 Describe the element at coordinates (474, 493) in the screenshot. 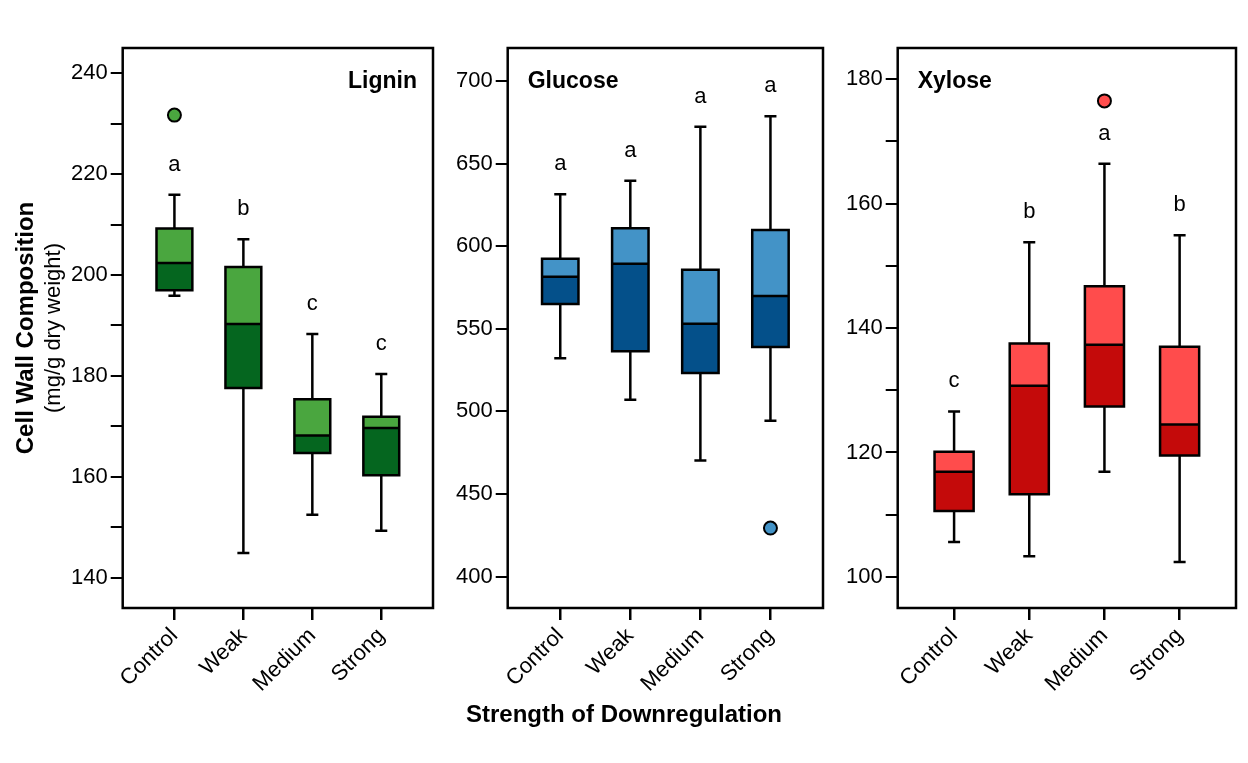

I see `y-tick-label: 450` at that location.